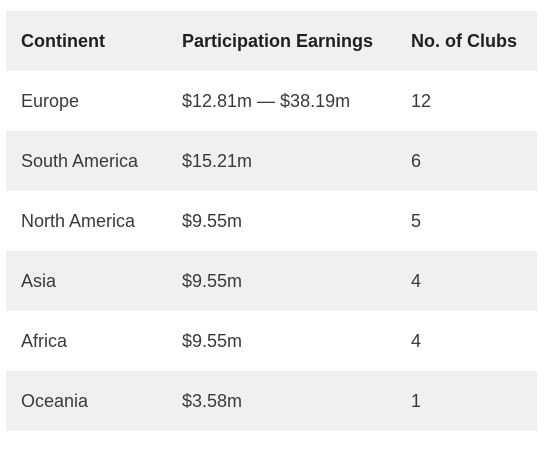 The width and height of the screenshot is (547, 449). I want to click on cell-continent: Europe, so click(86, 101).